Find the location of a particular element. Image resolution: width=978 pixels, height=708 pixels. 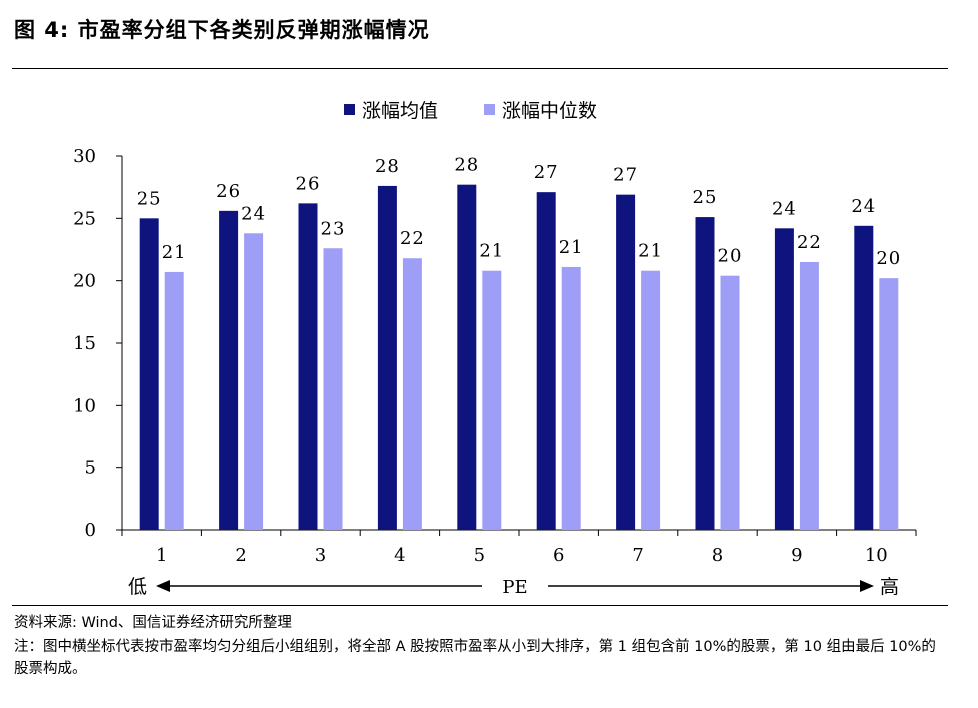

low-label: 低 is located at coordinates (137, 587).